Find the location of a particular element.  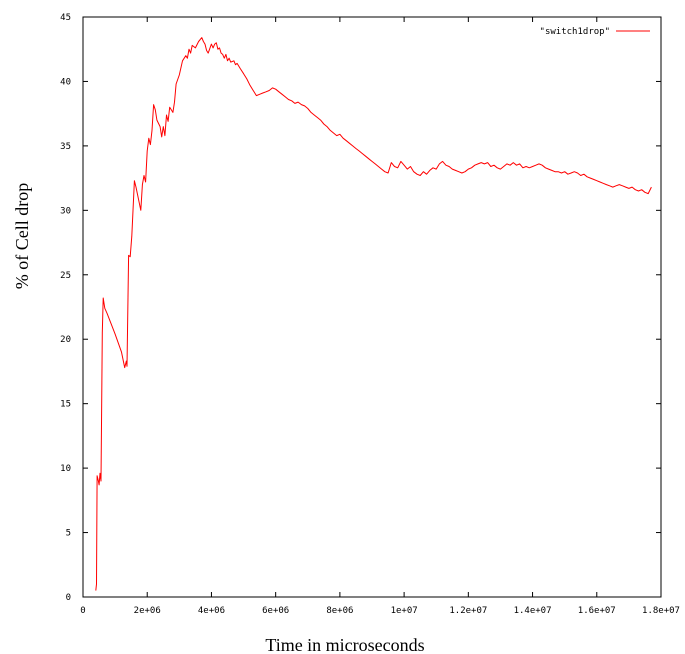

y-tick-label: 40 is located at coordinates (65, 82).